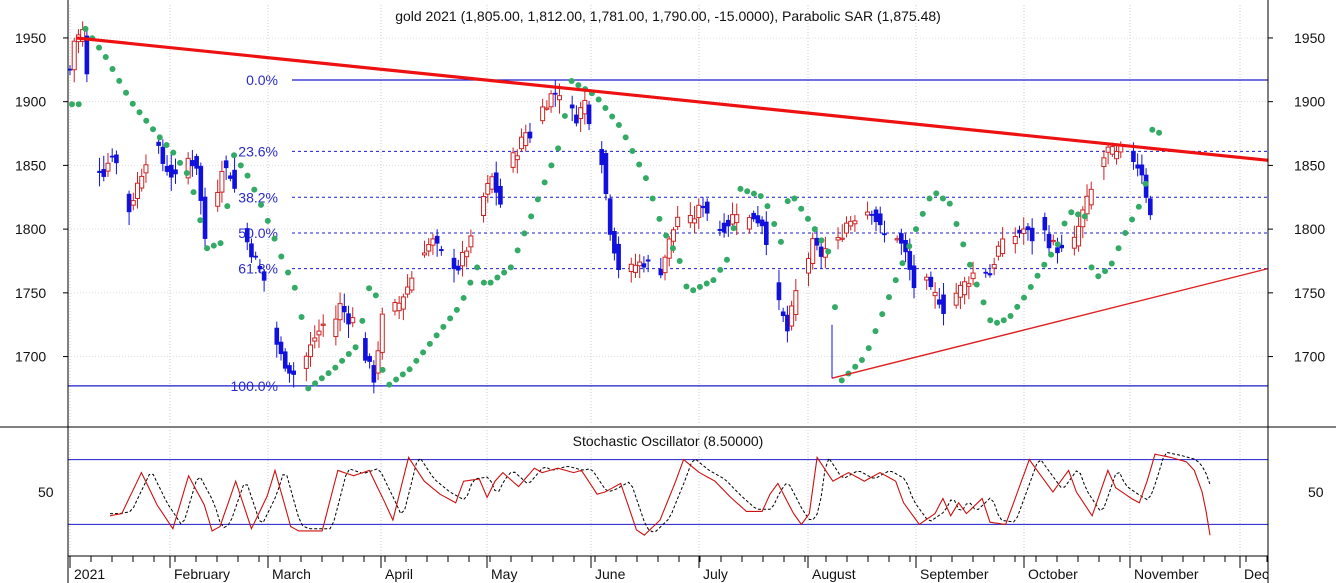 Image resolution: width=1336 pixels, height=583 pixels. Describe the element at coordinates (1256, 574) in the screenshot. I see `month-label: Dec` at that location.